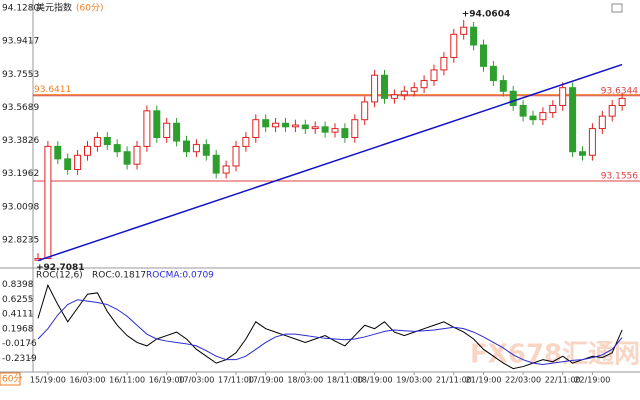 This screenshot has height=400, width=640. Describe the element at coordinates (305, 380) in the screenshot. I see `x-tick-label: 18/03:00` at that location.